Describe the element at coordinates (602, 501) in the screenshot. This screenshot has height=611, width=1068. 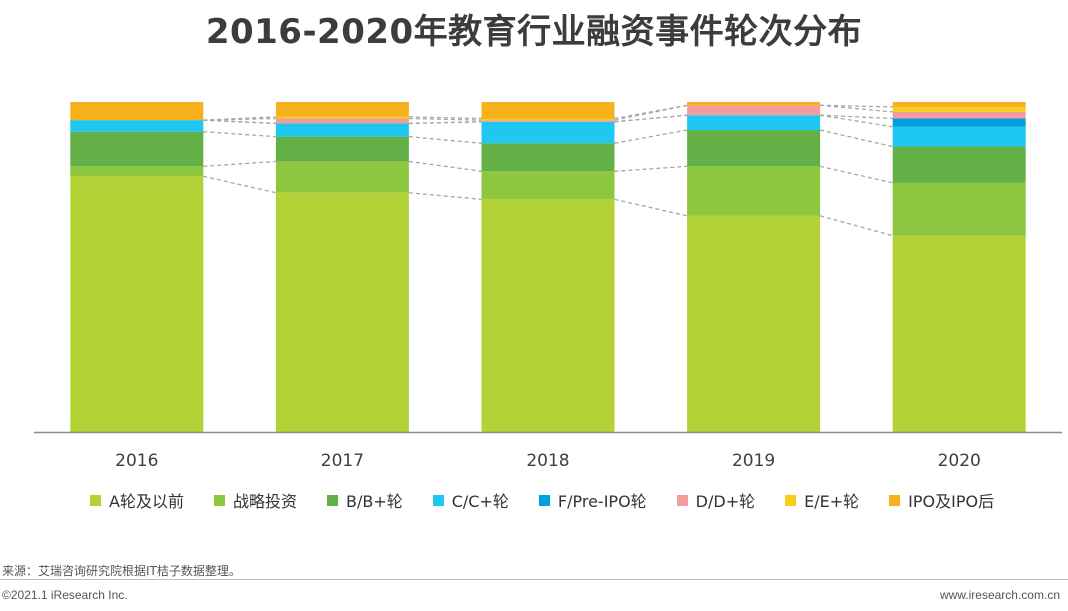
I see `legend-label: F/Pre-IPO轮` at that location.